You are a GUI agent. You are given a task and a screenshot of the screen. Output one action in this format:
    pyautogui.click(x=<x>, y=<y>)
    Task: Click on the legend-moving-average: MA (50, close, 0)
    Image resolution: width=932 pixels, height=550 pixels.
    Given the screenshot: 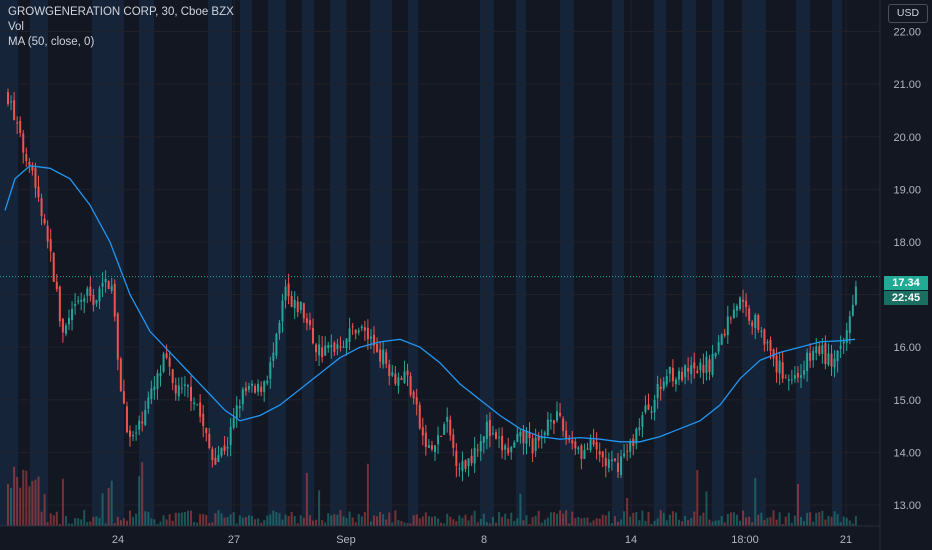 What is the action you would take?
    pyautogui.click(x=51, y=42)
    